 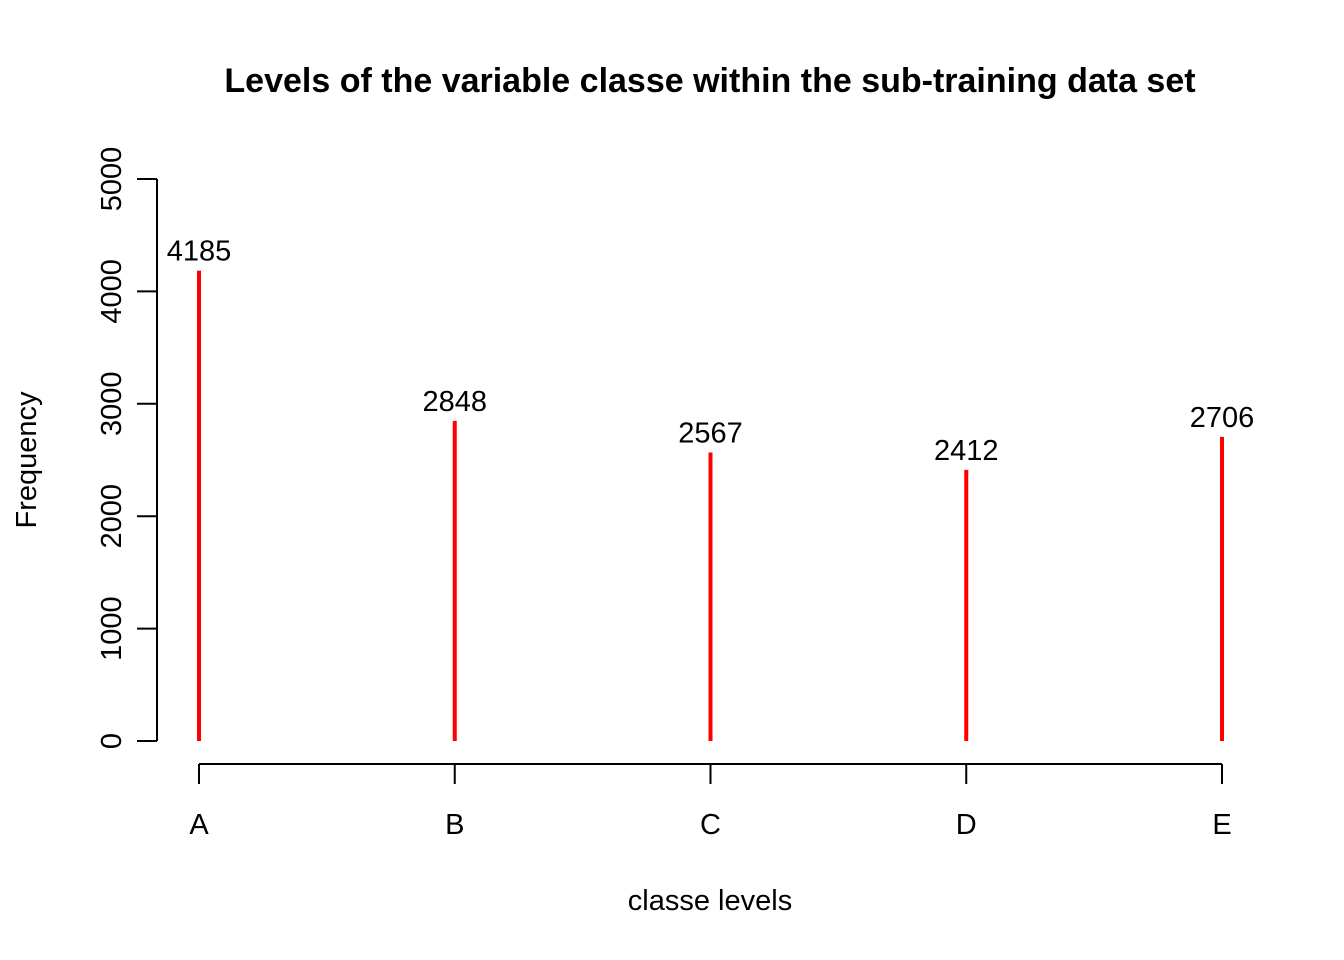 I want to click on y-axis: 0 1000 2000 3000 4000 5000, so click(x=127, y=448).